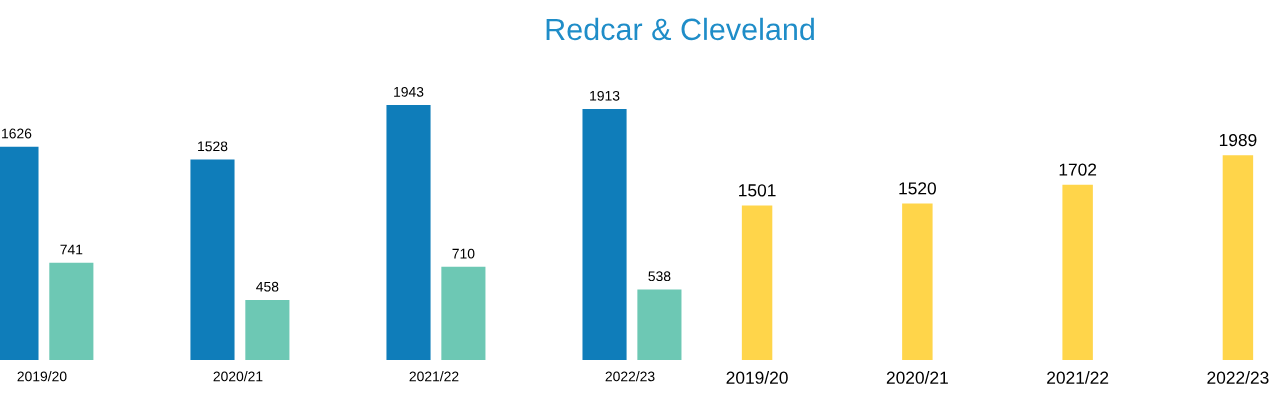 The width and height of the screenshot is (1288, 407). What do you see at coordinates (1078, 169) in the screenshot?
I see `data-label: 1702` at bounding box center [1078, 169].